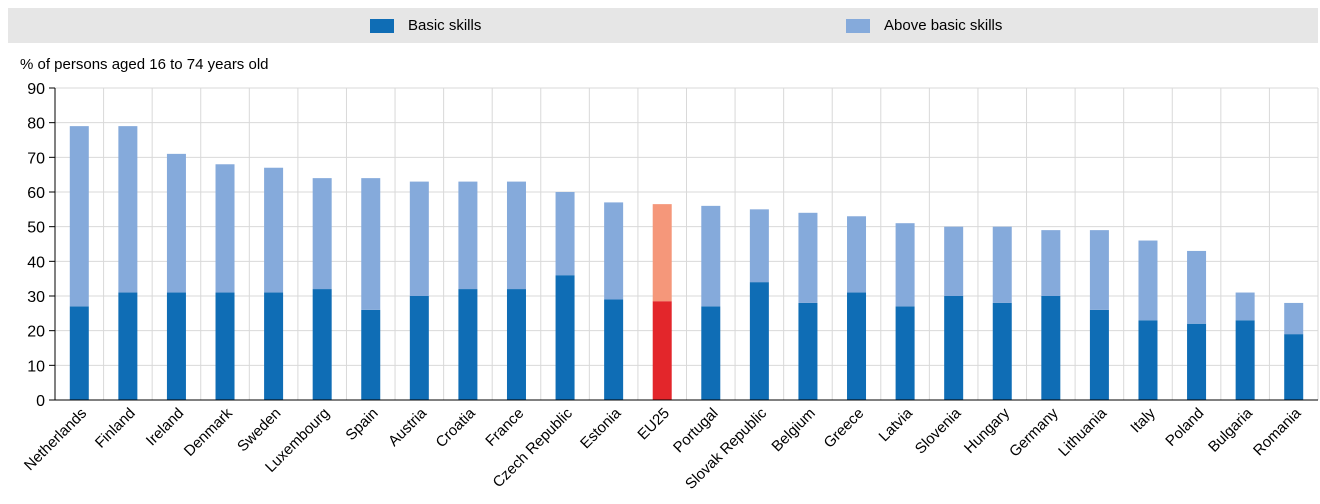 This screenshot has width=1320, height=504. What do you see at coordinates (225, 346) in the screenshot?
I see `bar-basic-denmark` at bounding box center [225, 346].